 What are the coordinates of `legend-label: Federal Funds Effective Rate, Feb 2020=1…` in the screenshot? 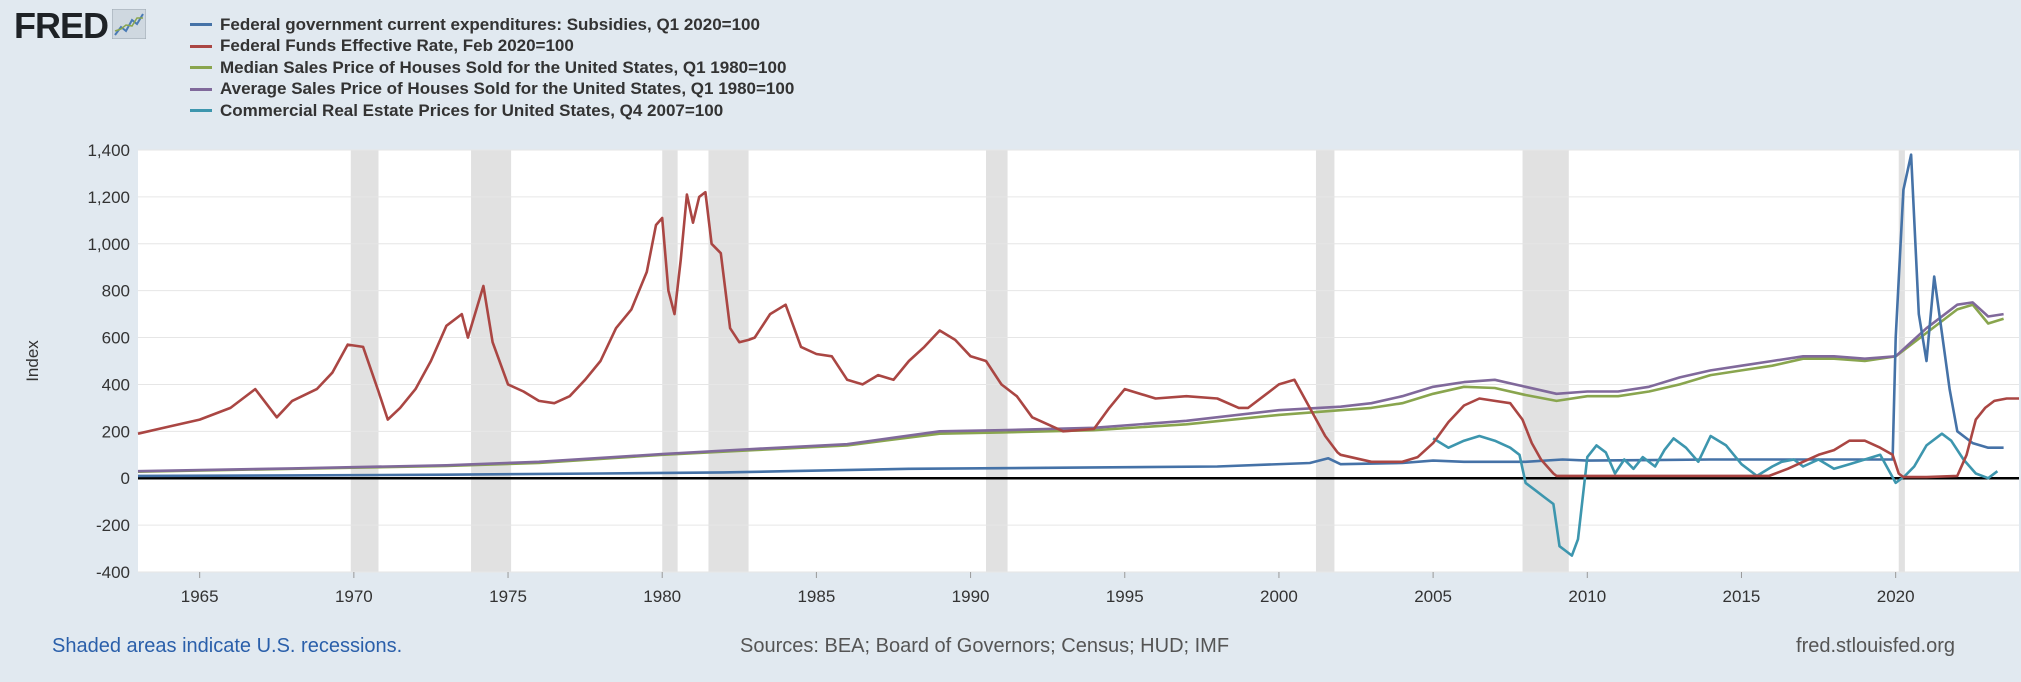 It's located at (397, 46).